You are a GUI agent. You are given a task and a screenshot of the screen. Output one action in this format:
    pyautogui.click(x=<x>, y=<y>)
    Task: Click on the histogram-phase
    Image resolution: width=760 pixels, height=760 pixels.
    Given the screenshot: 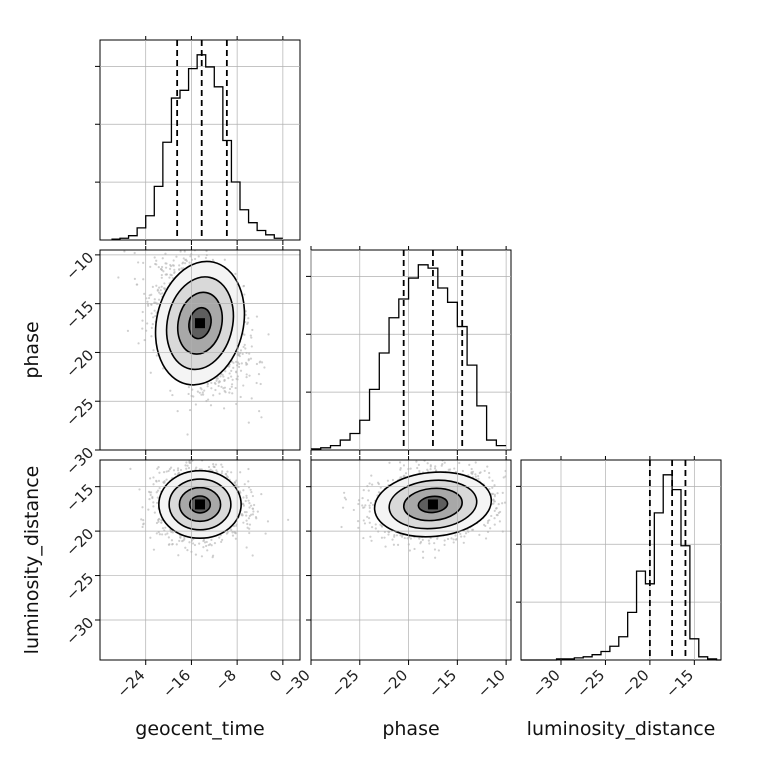 What is the action you would take?
    pyautogui.click(x=409, y=357)
    